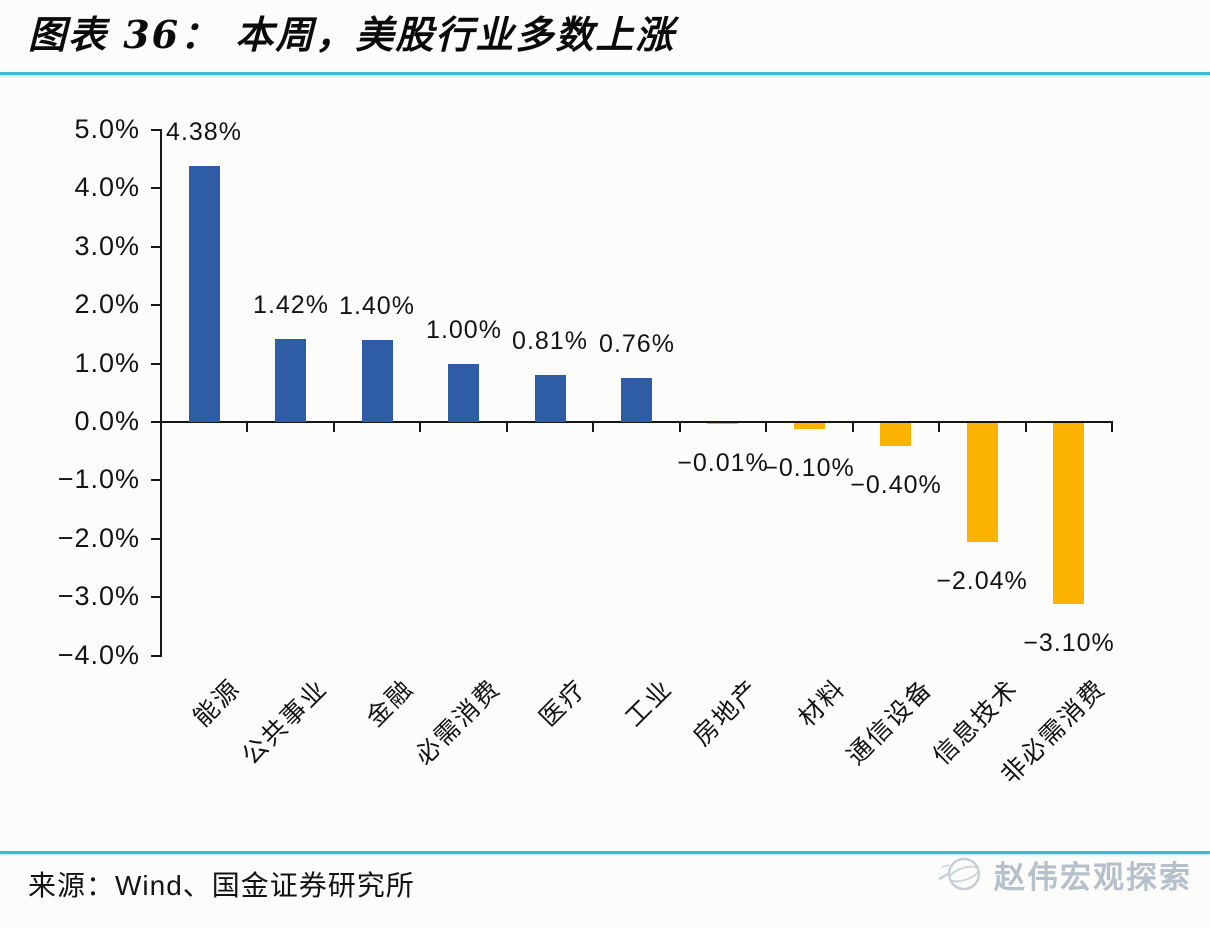 Image resolution: width=1210 pixels, height=928 pixels. Describe the element at coordinates (809, 426) in the screenshot. I see `bar-materials` at that location.